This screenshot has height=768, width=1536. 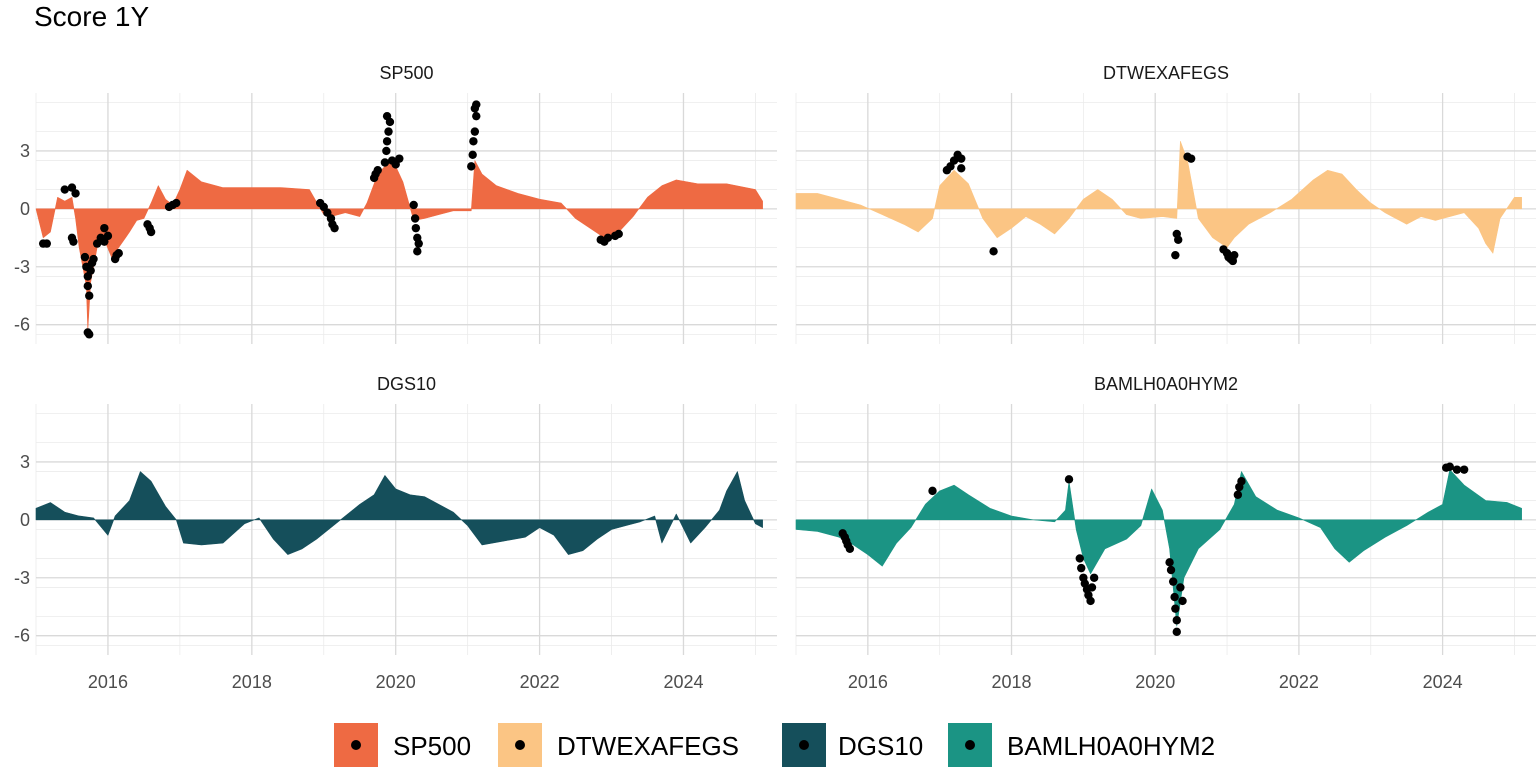 What do you see at coordinates (1090, 208) in the screenshot?
I see `points-dtwexafegs` at bounding box center [1090, 208].